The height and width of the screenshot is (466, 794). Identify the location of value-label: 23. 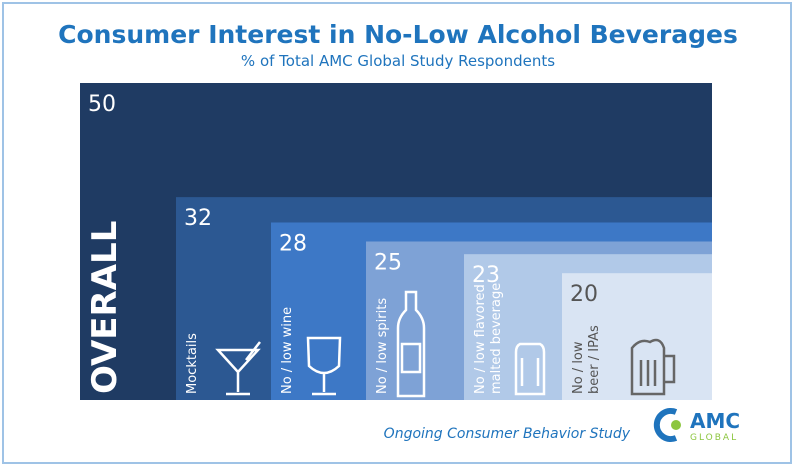
(486, 275).